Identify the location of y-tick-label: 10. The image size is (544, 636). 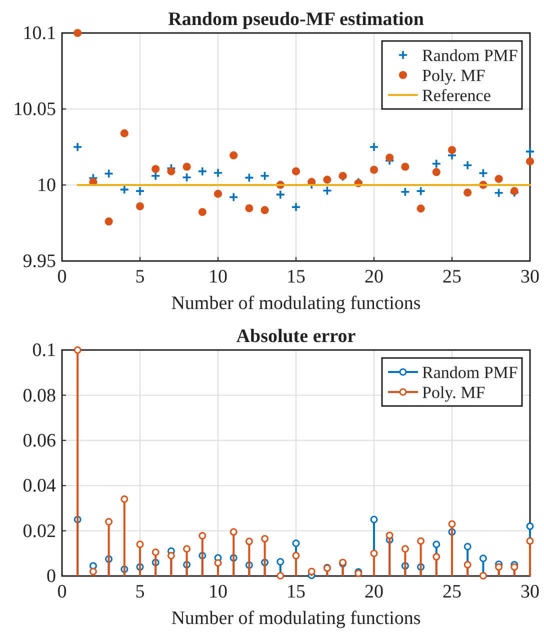
(46, 185).